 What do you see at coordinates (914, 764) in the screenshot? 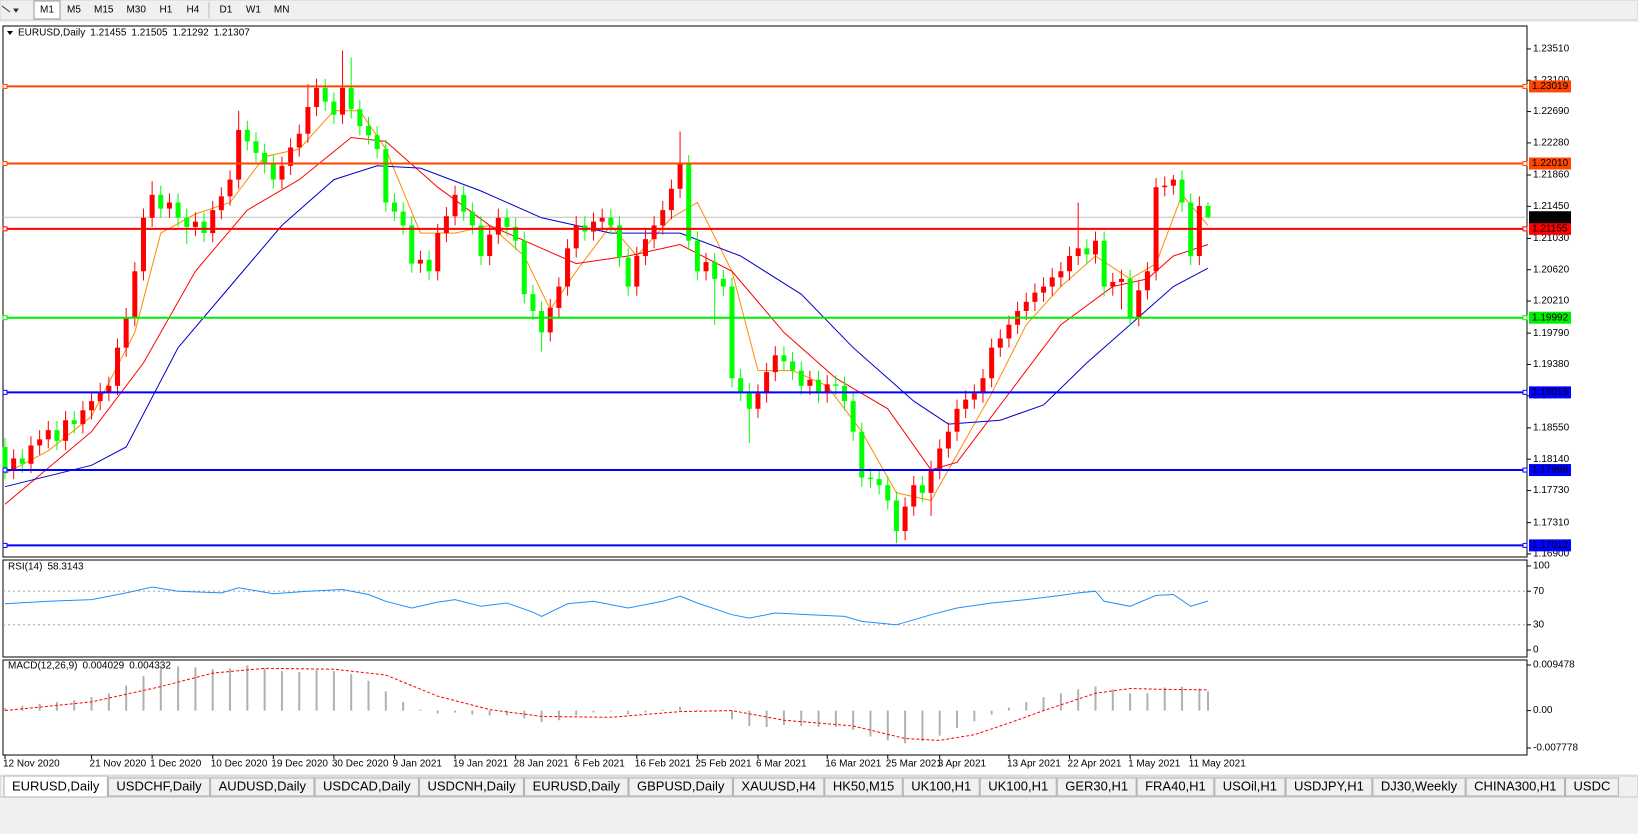
I see `x-tick-label: 25 Mar 2021` at bounding box center [914, 764].